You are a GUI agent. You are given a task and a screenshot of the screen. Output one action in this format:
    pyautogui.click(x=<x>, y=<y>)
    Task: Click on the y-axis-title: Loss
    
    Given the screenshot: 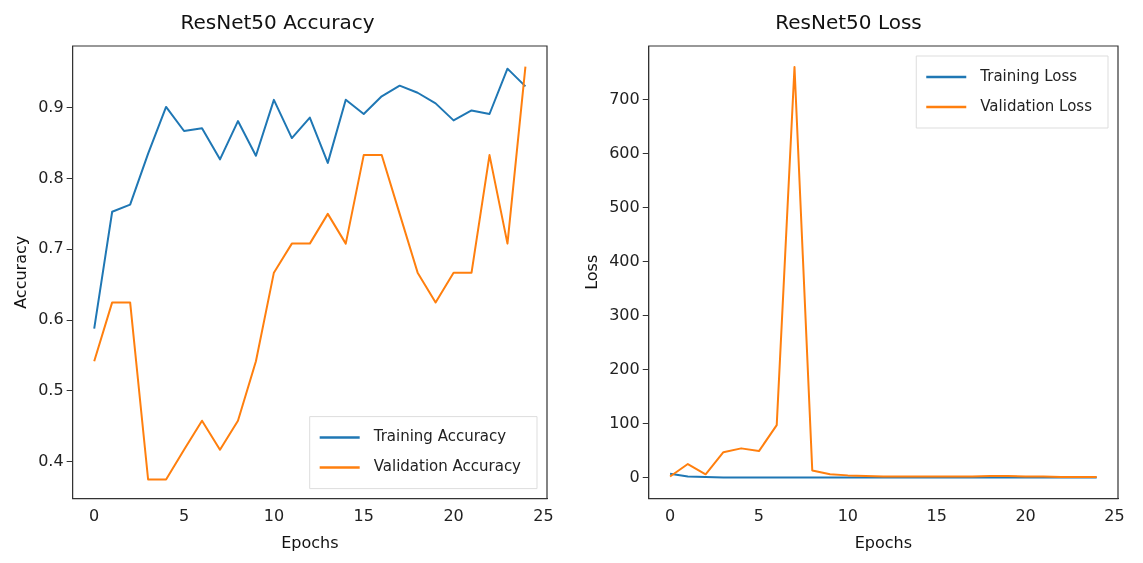 What is the action you would take?
    pyautogui.click(x=591, y=272)
    